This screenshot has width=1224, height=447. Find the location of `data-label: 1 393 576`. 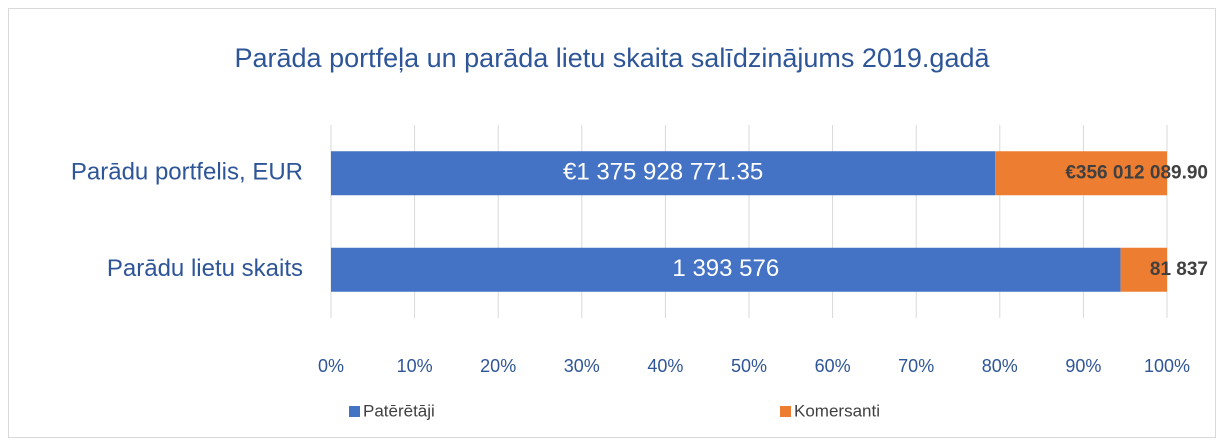

data-label: 1 393 576 is located at coordinates (725, 268).